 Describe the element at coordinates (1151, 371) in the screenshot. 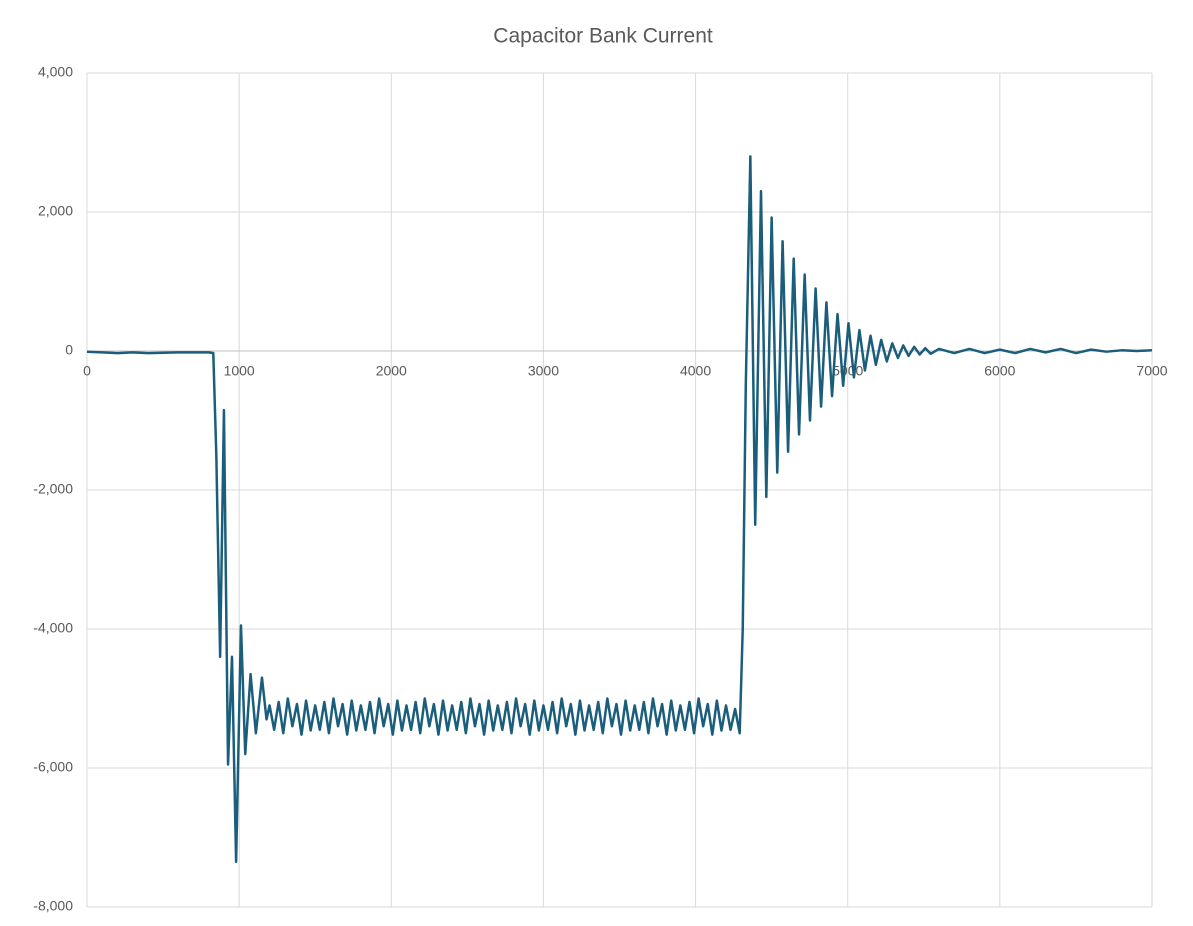

I see `x-tick-label: 7000` at that location.